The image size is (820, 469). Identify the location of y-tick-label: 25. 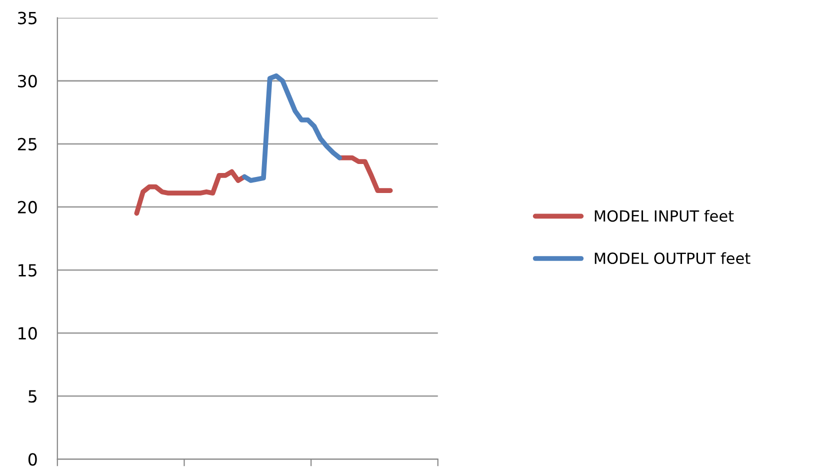
(27, 144).